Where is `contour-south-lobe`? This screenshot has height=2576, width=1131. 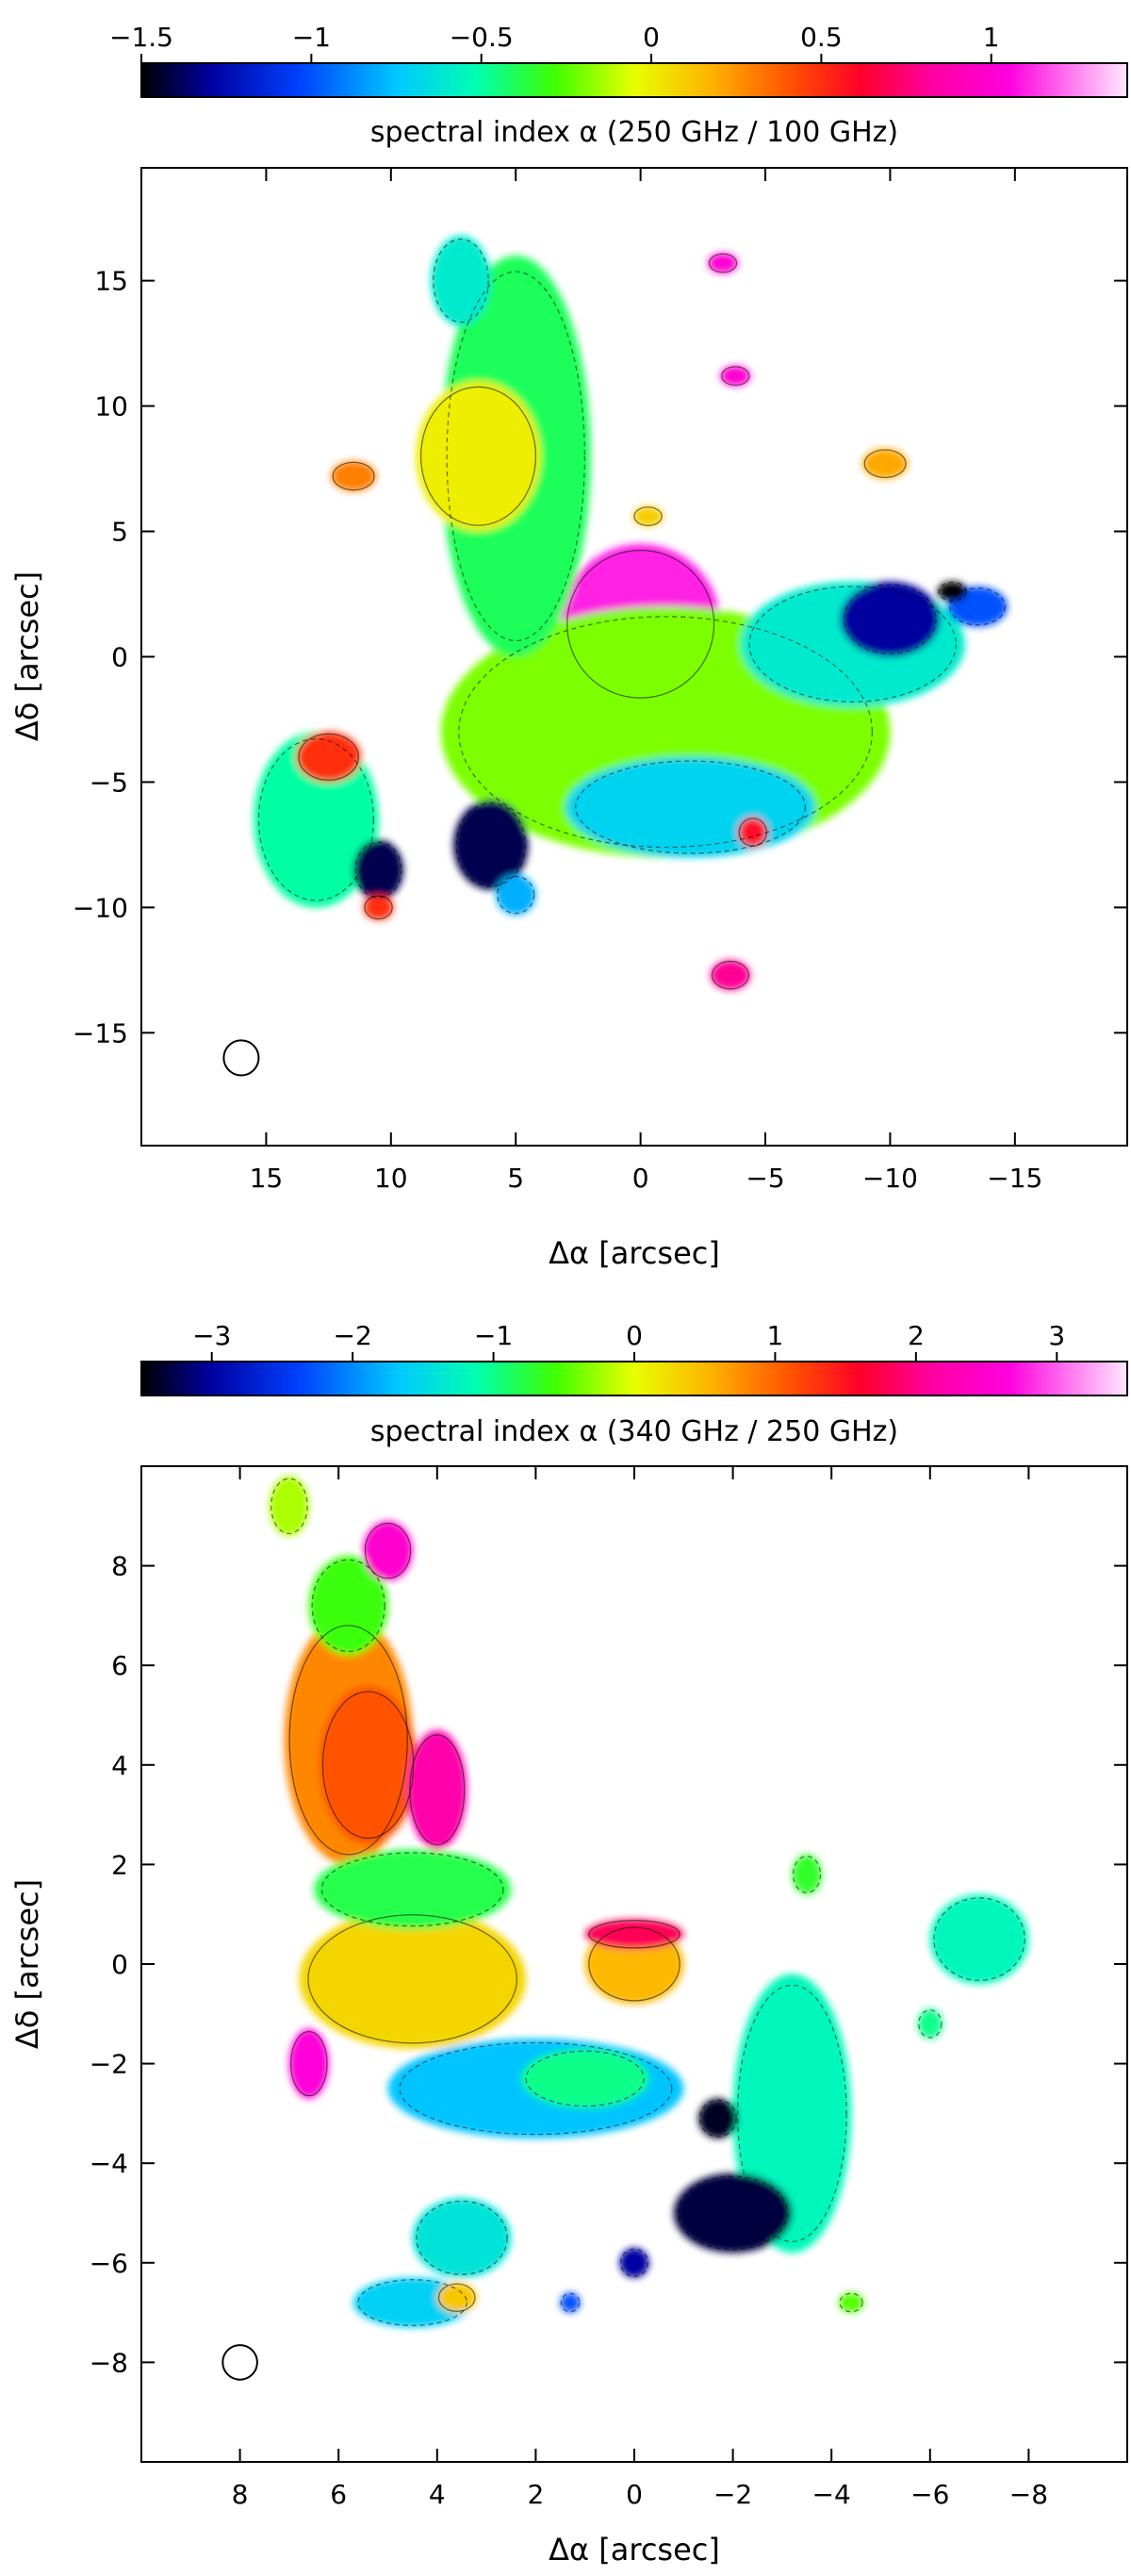 contour-south-lobe is located at coordinates (690, 807).